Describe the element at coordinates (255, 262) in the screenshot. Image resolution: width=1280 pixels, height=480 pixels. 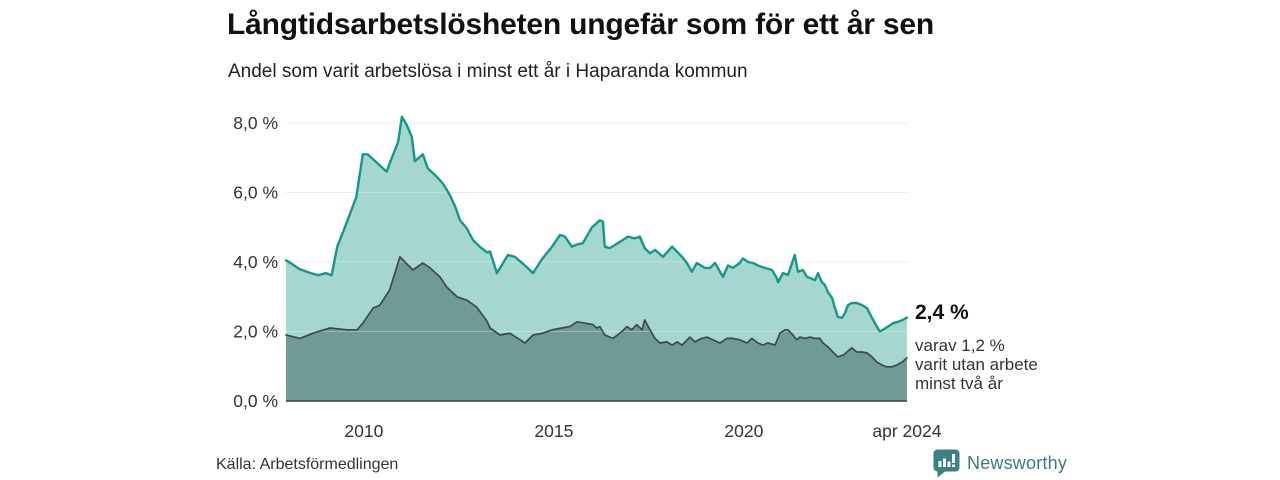
I see `y-tick-label: 4,0 %` at that location.